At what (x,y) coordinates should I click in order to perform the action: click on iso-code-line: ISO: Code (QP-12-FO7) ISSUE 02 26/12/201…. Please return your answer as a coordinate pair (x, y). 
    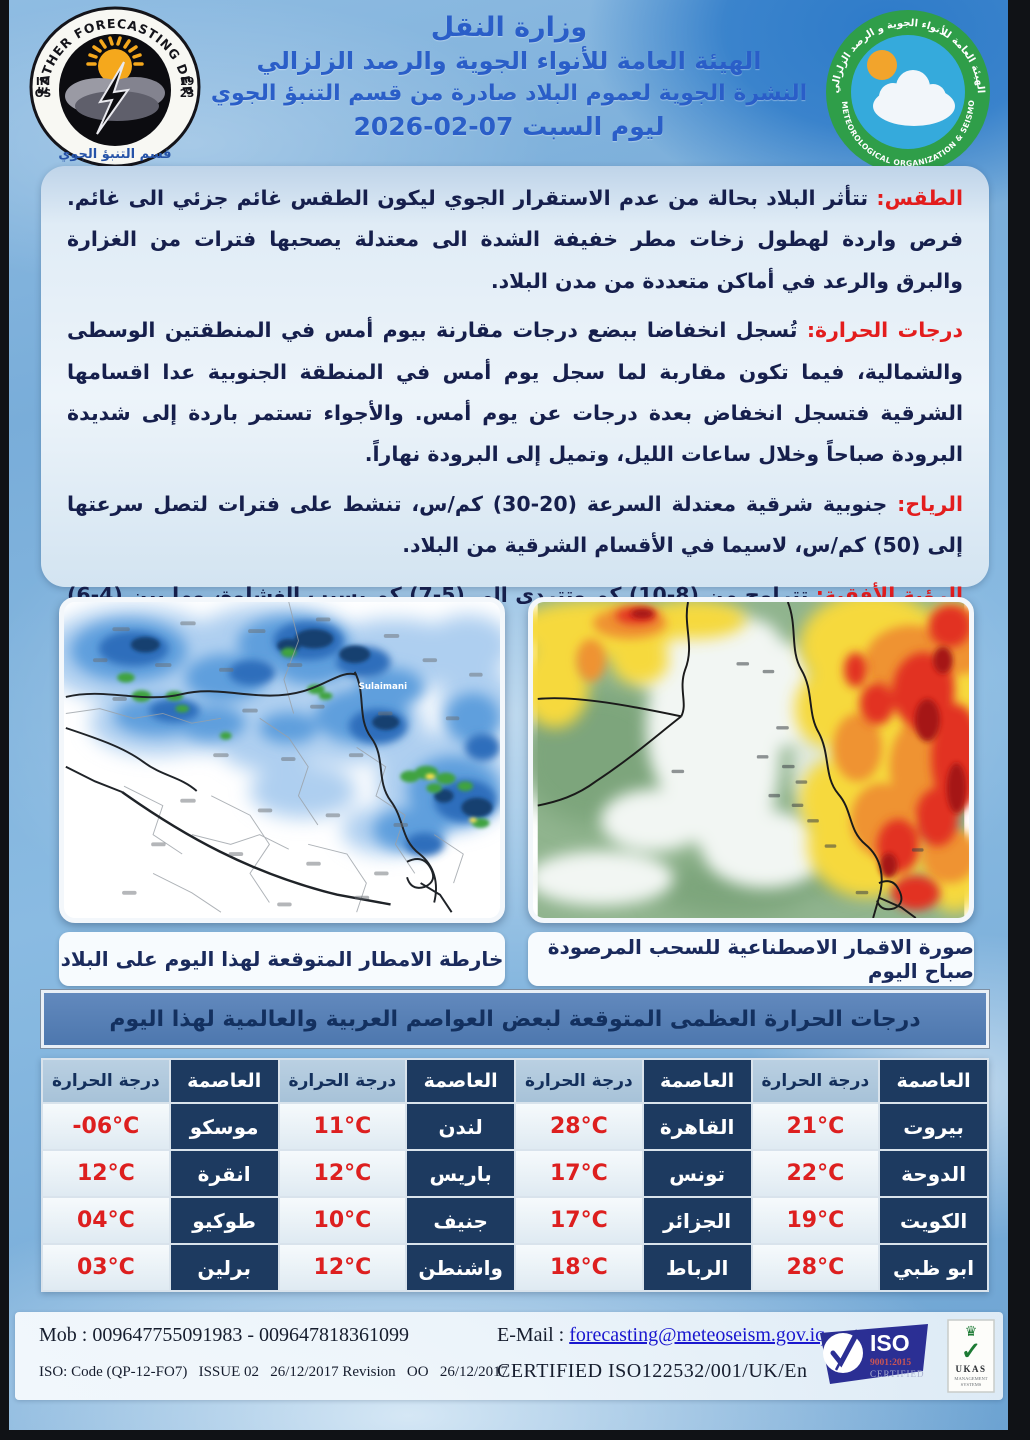
    Looking at the image, I should click on (274, 1372).